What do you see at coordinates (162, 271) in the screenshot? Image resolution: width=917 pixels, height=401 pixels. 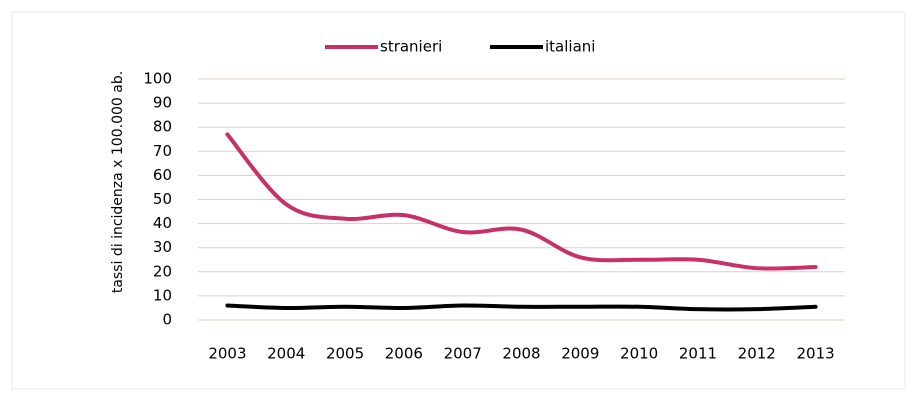 I see `y-tick-label: 20` at bounding box center [162, 271].